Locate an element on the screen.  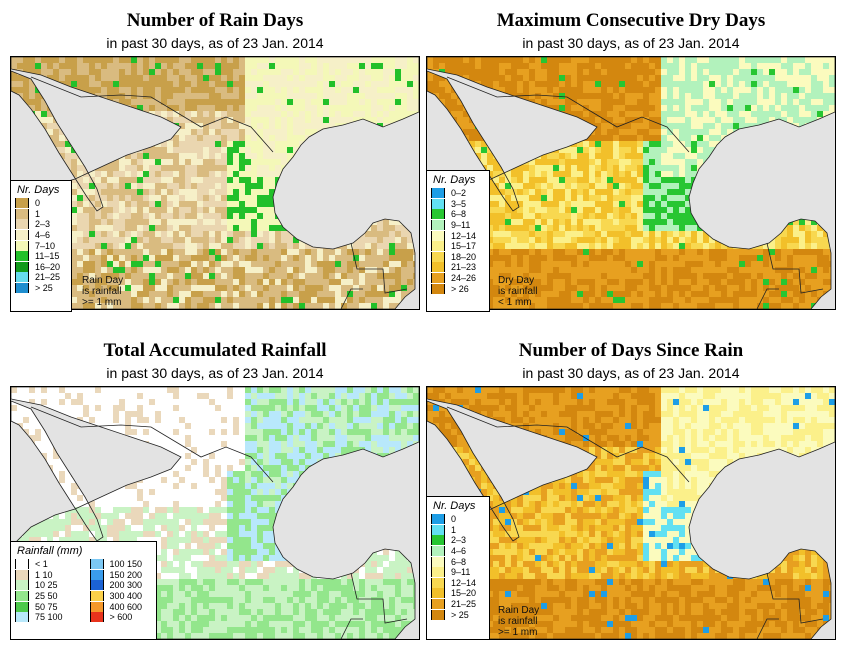
legend-label: 7–10 is located at coordinates (45, 245).